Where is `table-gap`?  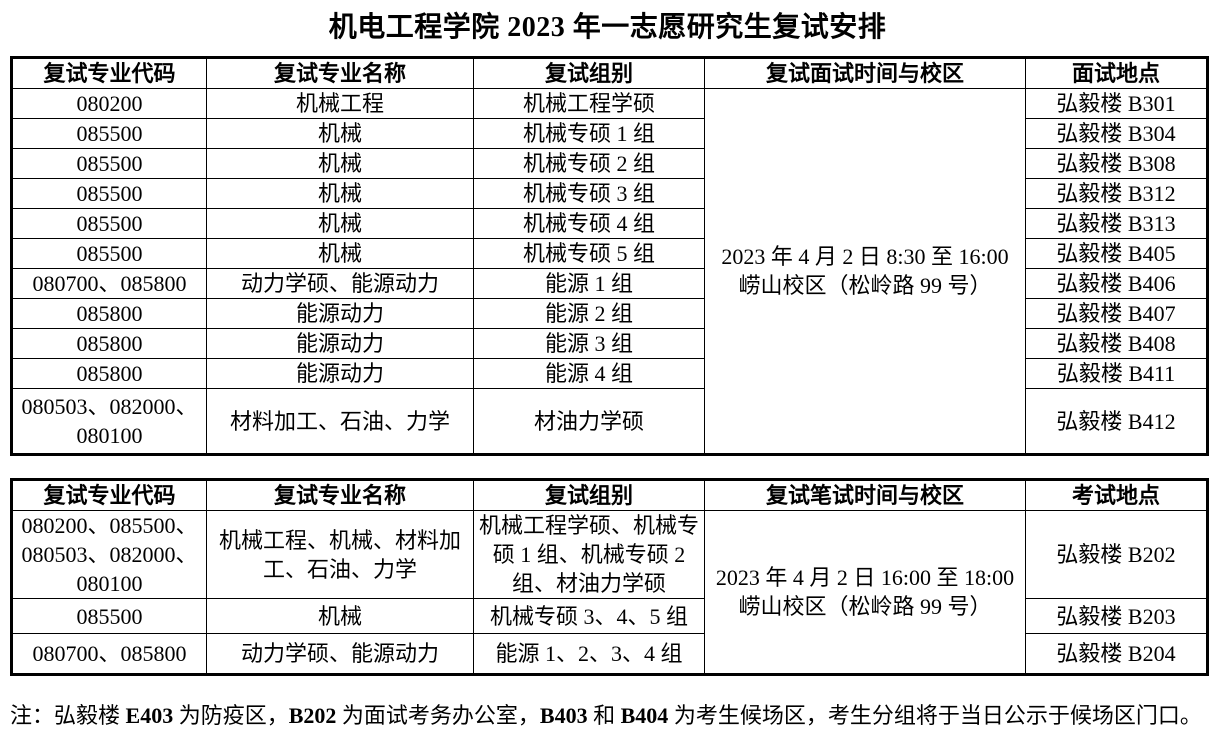
table-gap is located at coordinates (607, 467).